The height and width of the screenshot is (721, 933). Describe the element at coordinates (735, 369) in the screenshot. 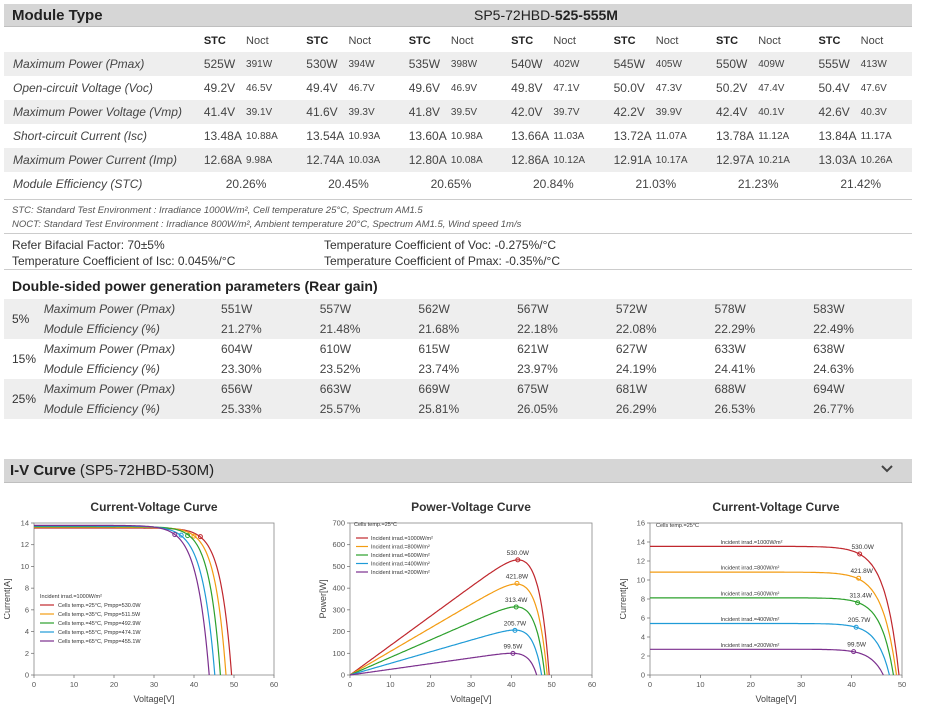

I see `rear-eff-value: 24.41%` at that location.